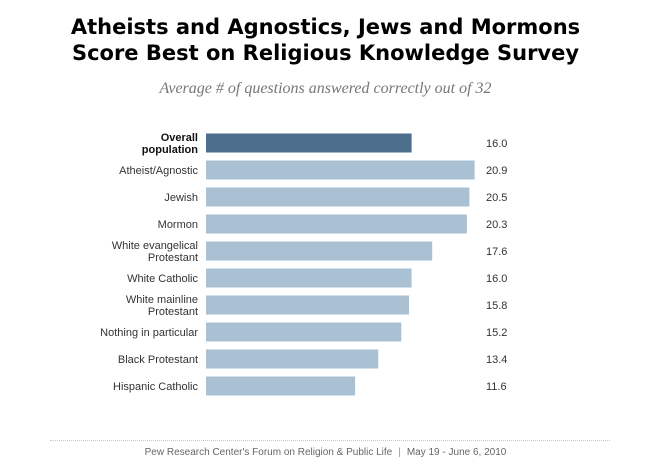 Image resolution: width=651 pixels, height=471 pixels. What do you see at coordinates (178, 225) in the screenshot?
I see `category-label-3: Mormon` at bounding box center [178, 225].